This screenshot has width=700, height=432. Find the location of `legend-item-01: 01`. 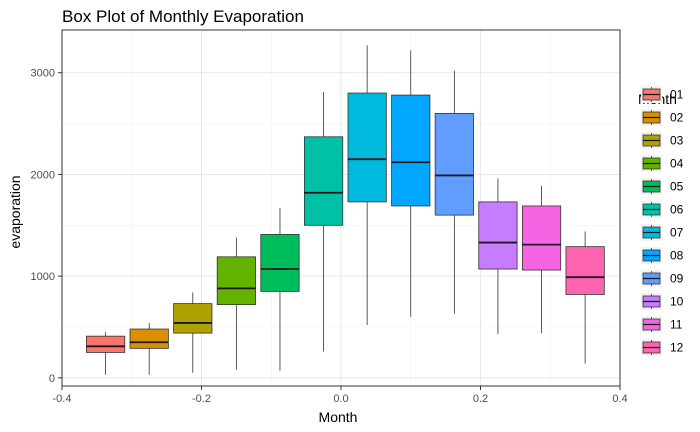

legend-item-01: 01 is located at coordinates (662, 94).